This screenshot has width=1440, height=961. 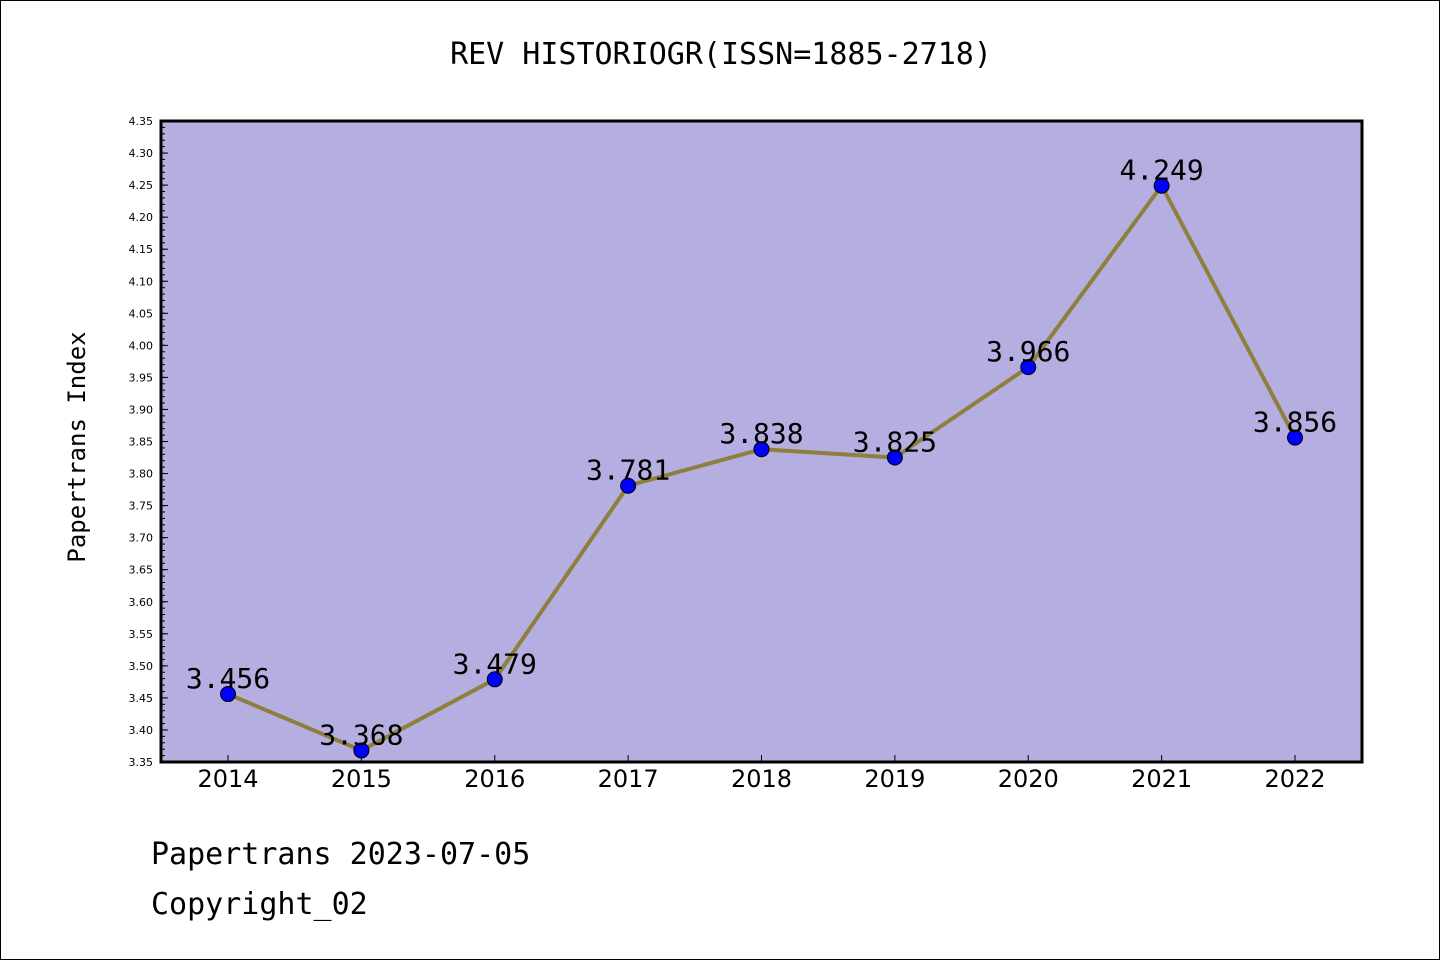 I want to click on y-axis-minor-ticks, so click(x=163, y=441).